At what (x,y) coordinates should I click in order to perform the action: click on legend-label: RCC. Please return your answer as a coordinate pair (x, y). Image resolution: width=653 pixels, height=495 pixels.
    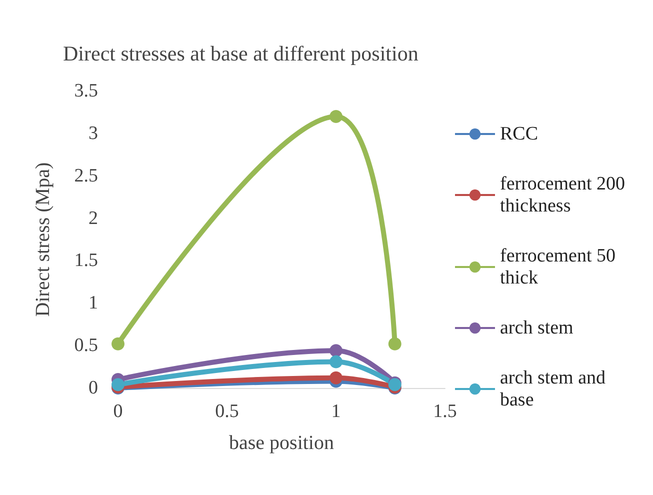
    Looking at the image, I should click on (519, 134).